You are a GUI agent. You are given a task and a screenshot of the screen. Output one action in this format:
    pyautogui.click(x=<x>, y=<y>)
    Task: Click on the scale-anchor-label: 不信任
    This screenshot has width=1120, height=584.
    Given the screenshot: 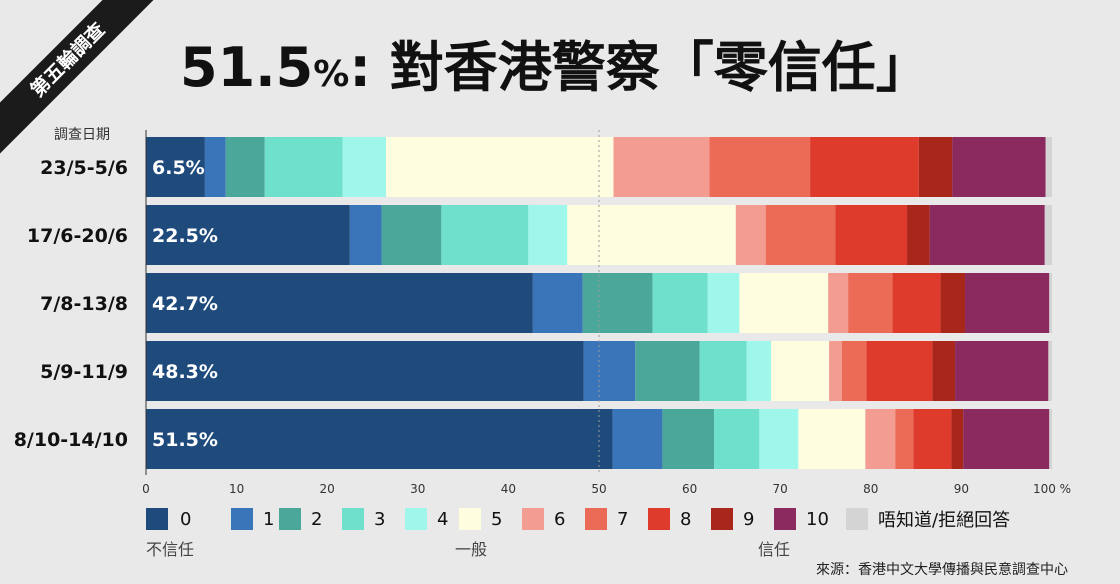 What is the action you would take?
    pyautogui.click(x=170, y=549)
    